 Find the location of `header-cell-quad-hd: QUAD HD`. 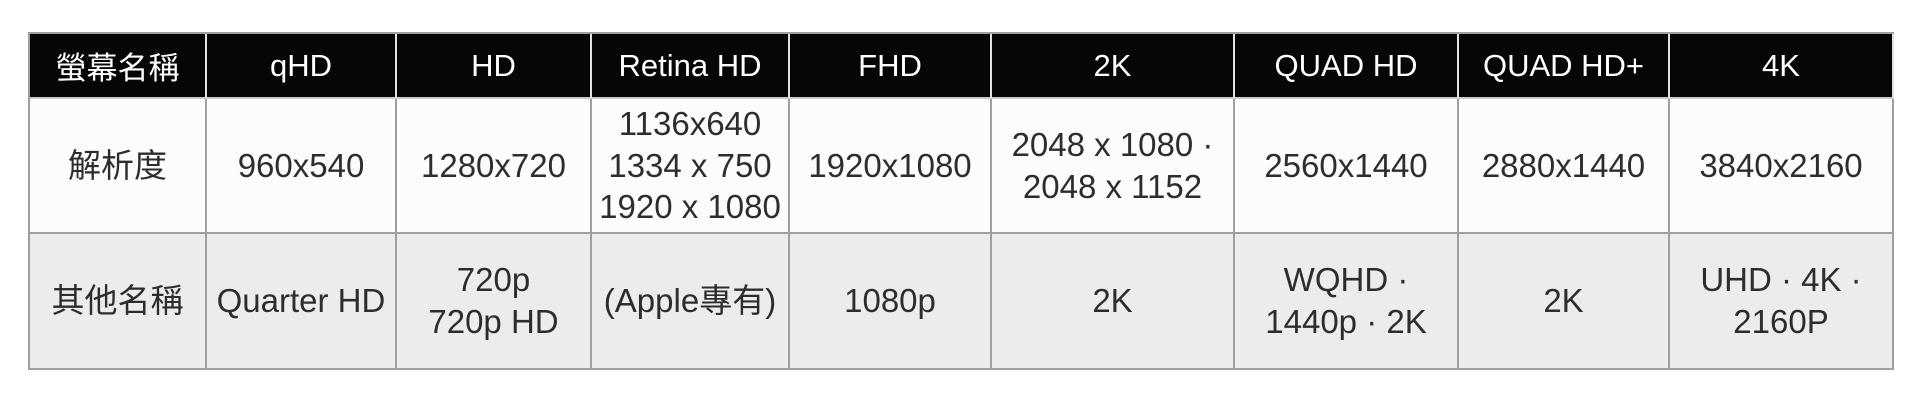

header-cell-quad-hd: QUAD HD is located at coordinates (1347, 66).